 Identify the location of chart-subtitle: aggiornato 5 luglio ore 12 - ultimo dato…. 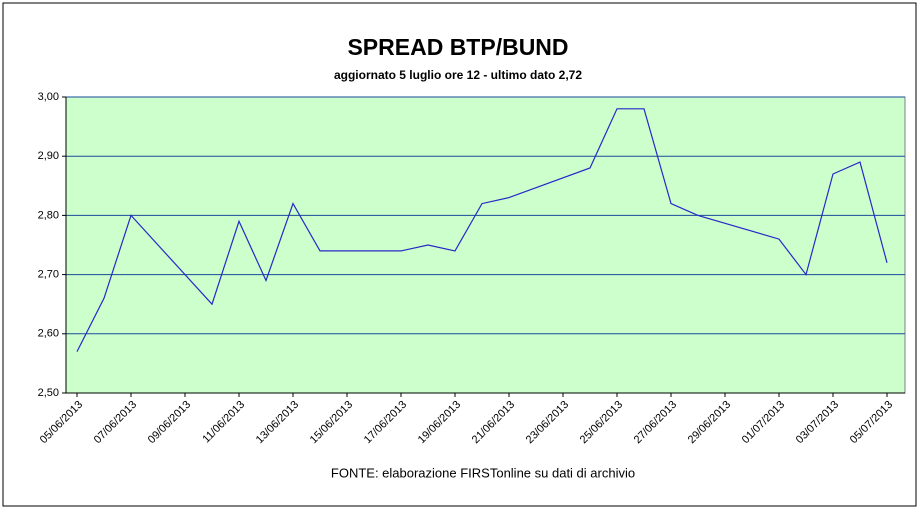
(458, 75).